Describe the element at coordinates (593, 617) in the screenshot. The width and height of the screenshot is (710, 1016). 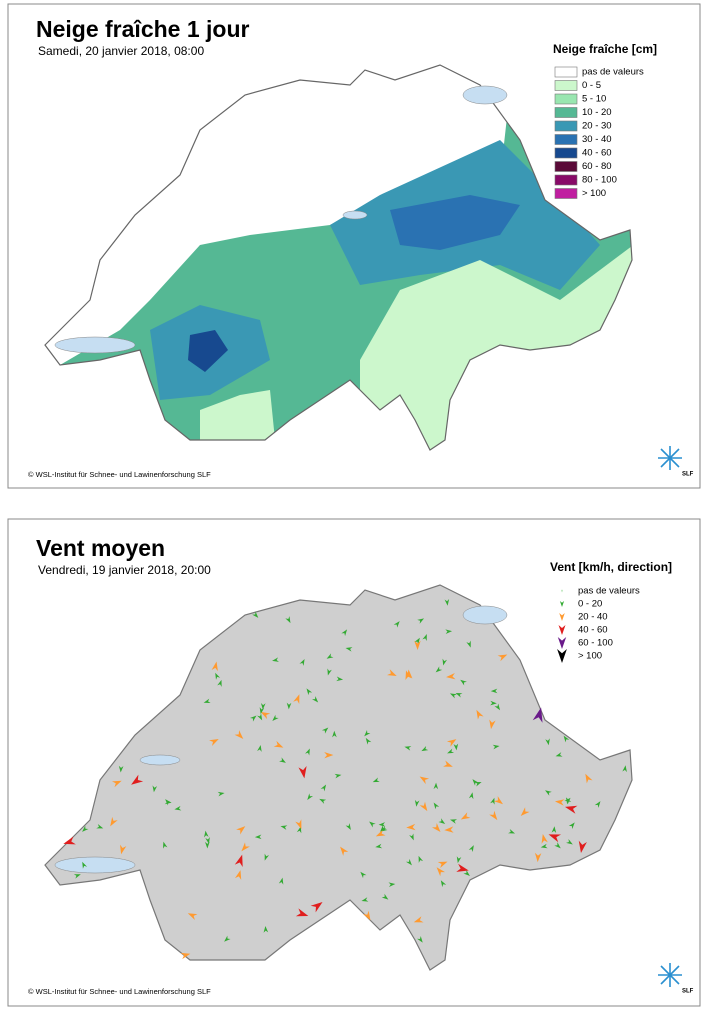
I see `legend-label: 20 - 40` at that location.